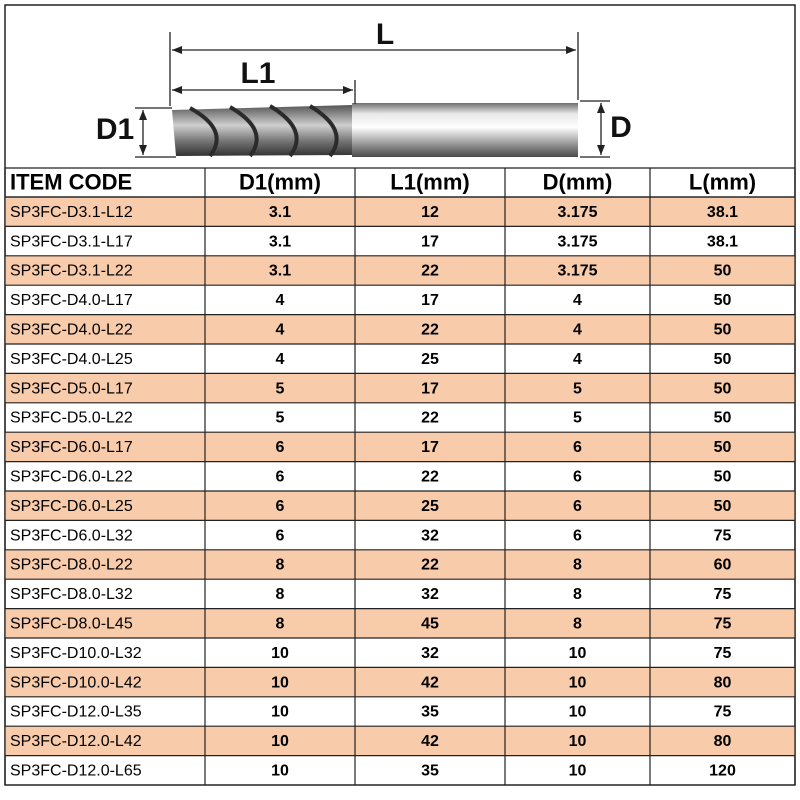 Image resolution: width=800 pixels, height=800 pixels. I want to click on item-code: SP3FC-D5.0-L17, so click(71, 388).